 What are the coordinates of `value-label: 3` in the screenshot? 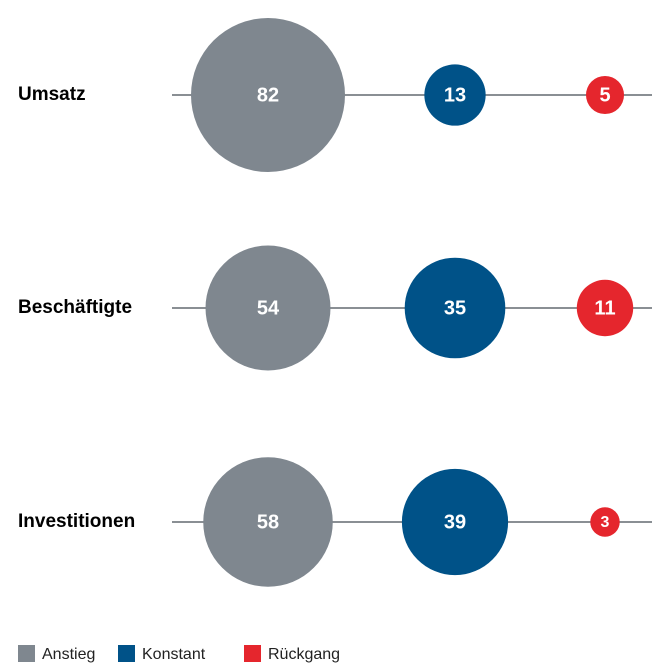 It's located at (605, 522).